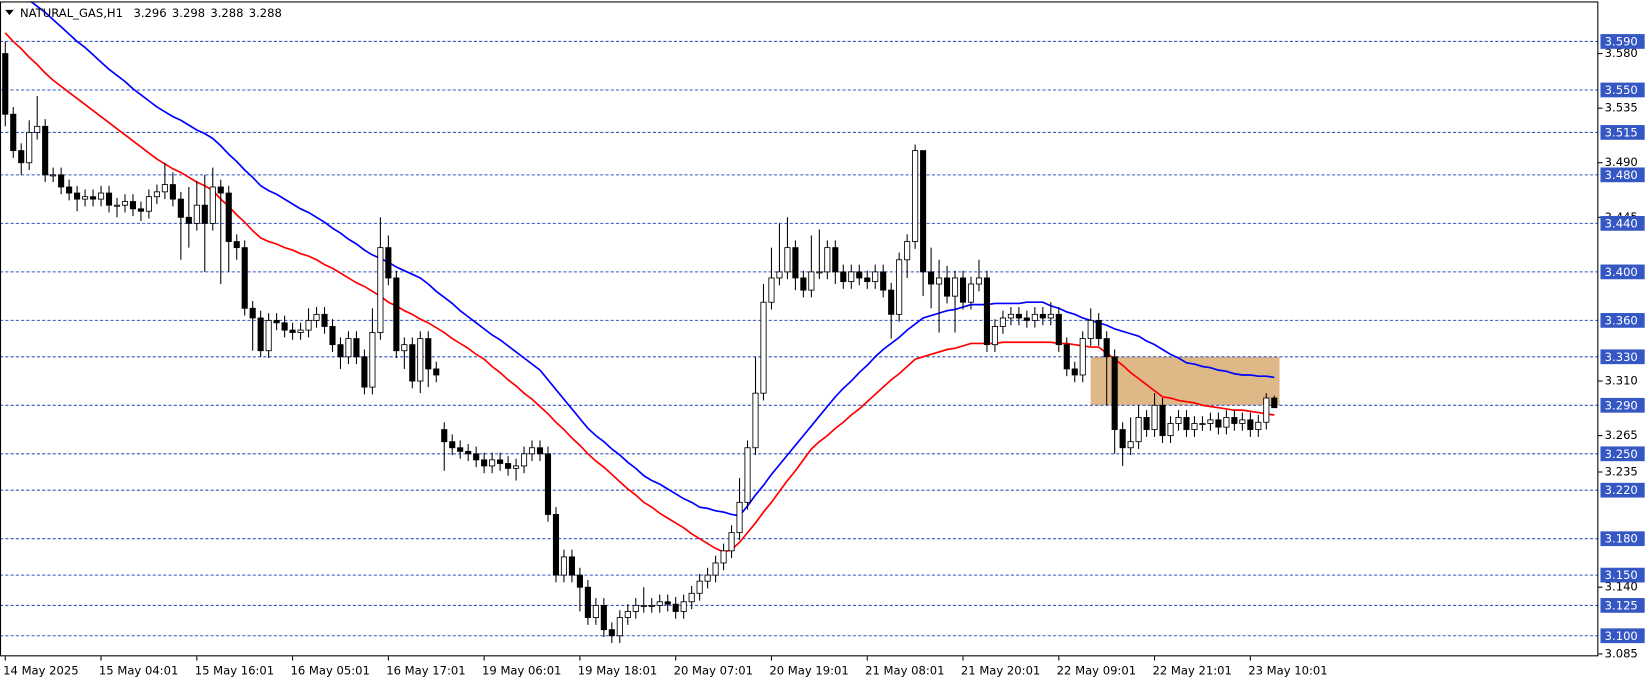 This screenshot has height=682, width=1651. Describe the element at coordinates (1621, 175) in the screenshot. I see `level-label: 3.480` at that location.